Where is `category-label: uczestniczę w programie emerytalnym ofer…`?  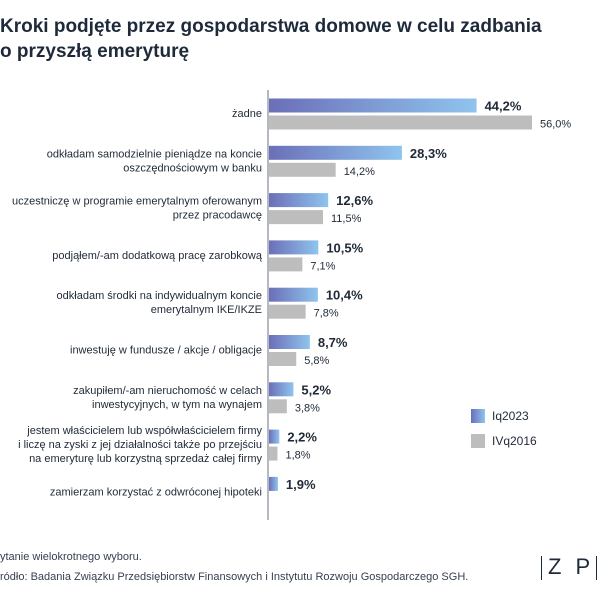 category-label: uczestniczę w programie emerytalnym ofer… is located at coordinates (137, 209).